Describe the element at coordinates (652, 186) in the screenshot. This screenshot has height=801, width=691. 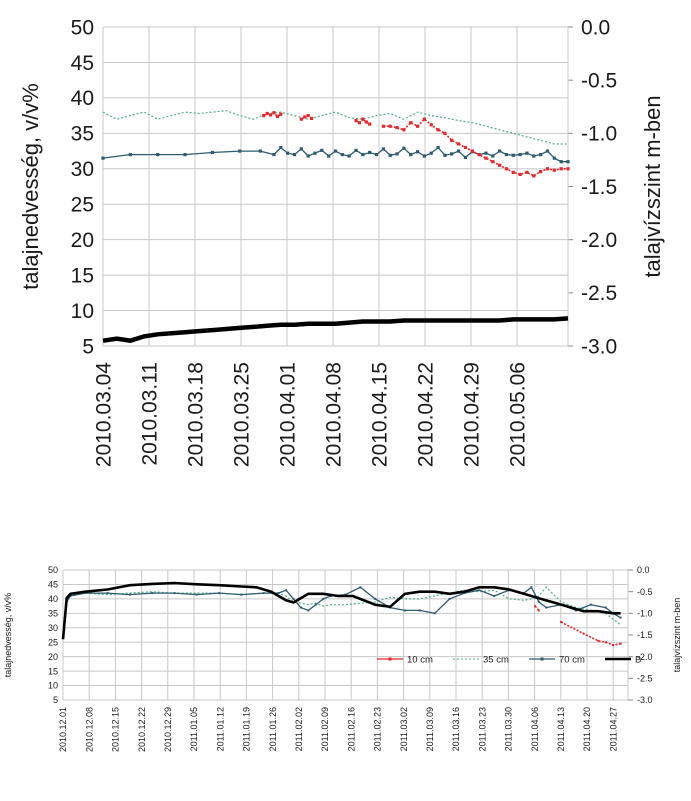
I see `chart1-ylabel-right: talajvízszint m-ben` at that location.